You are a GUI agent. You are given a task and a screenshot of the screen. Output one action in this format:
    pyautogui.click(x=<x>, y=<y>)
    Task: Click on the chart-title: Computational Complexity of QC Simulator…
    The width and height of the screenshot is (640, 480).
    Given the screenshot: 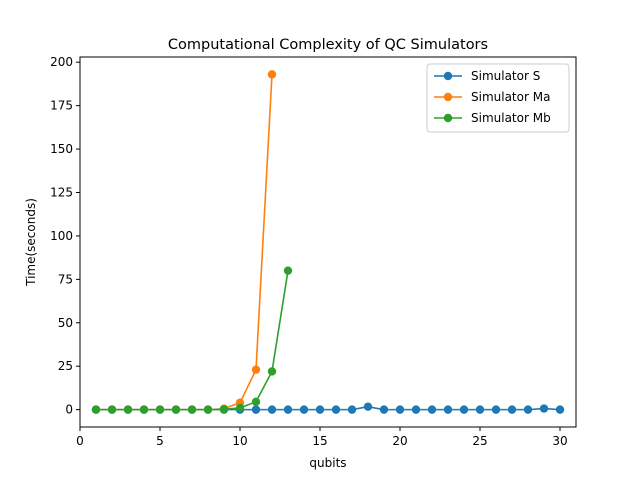 What is the action you would take?
    pyautogui.click(x=328, y=45)
    